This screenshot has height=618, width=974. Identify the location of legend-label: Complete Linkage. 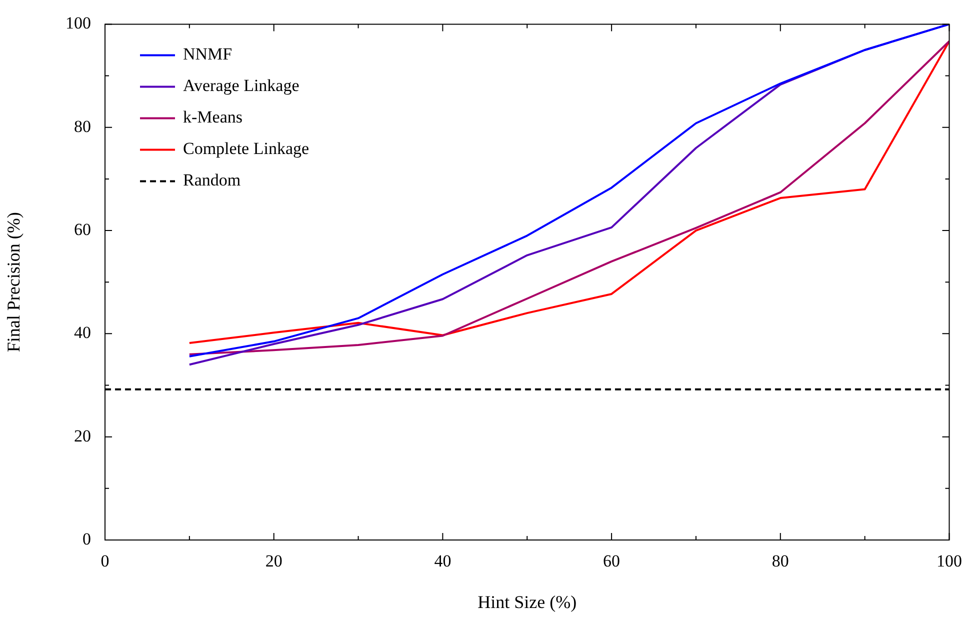
(246, 148).